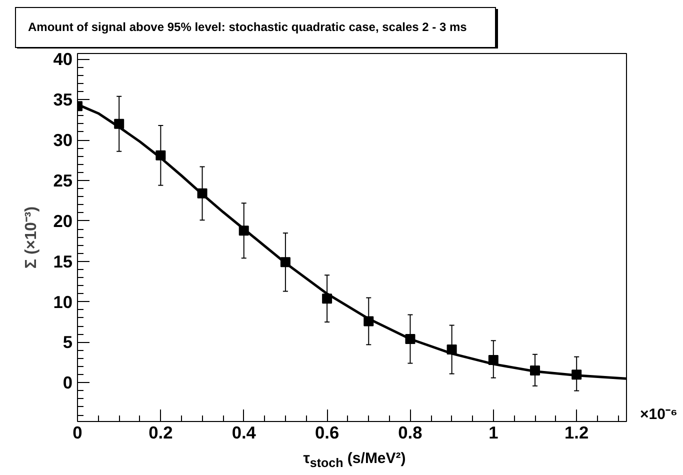 Image resolution: width=683 pixels, height=475 pixels. Describe the element at coordinates (63, 180) in the screenshot. I see `y-tick-label: 25` at that location.